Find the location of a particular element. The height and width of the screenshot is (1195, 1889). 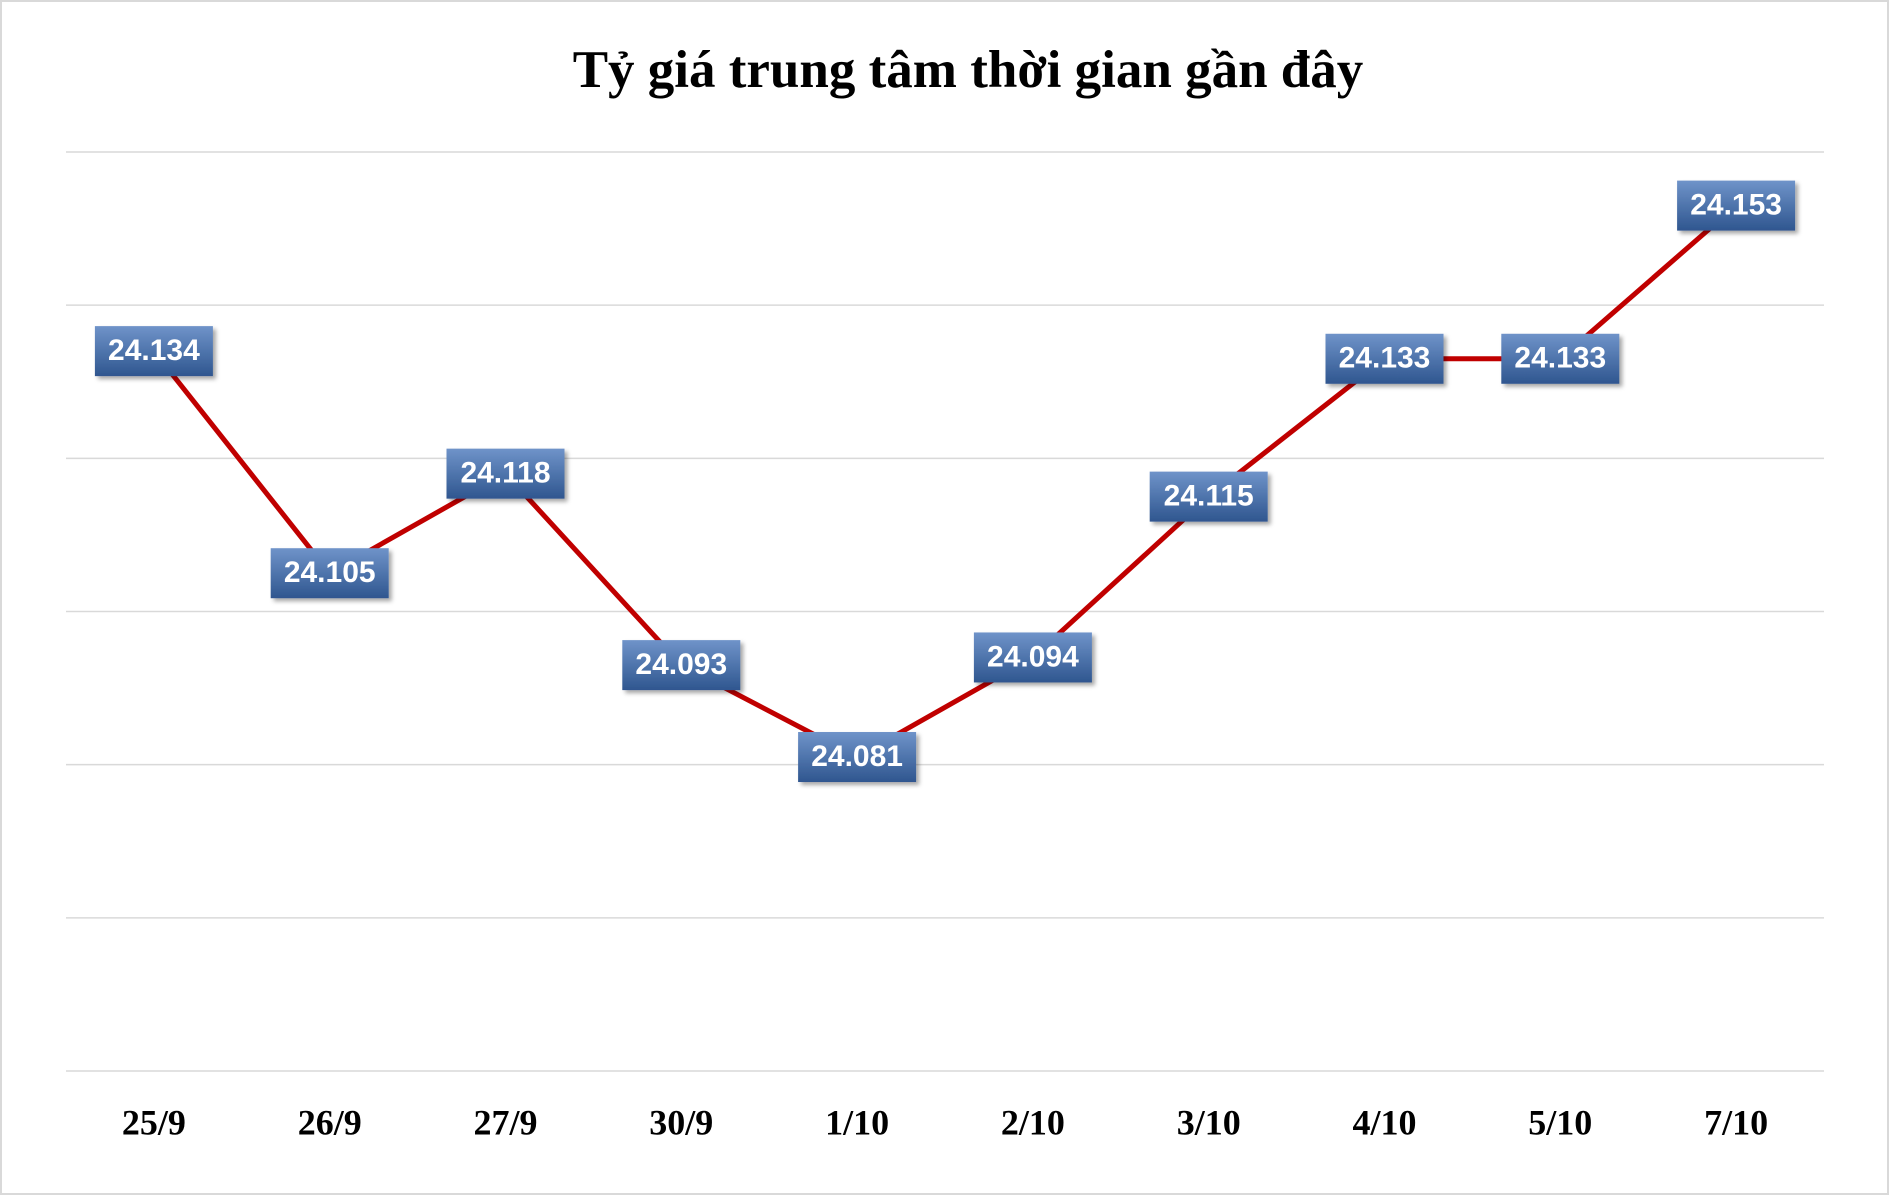

value-label: 24.118 is located at coordinates (505, 473).